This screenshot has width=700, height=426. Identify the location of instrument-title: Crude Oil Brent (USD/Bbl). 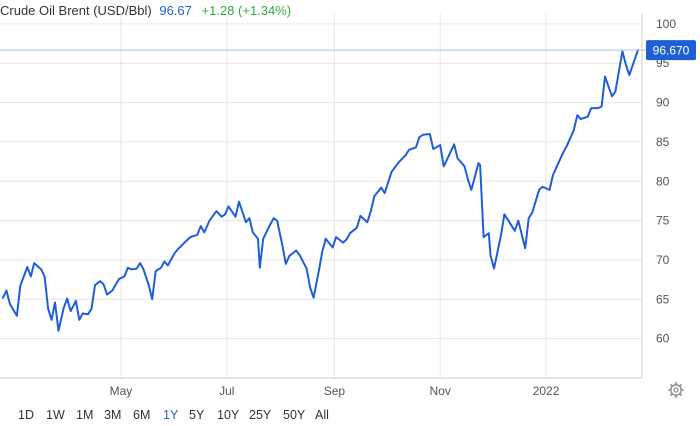
(76, 10).